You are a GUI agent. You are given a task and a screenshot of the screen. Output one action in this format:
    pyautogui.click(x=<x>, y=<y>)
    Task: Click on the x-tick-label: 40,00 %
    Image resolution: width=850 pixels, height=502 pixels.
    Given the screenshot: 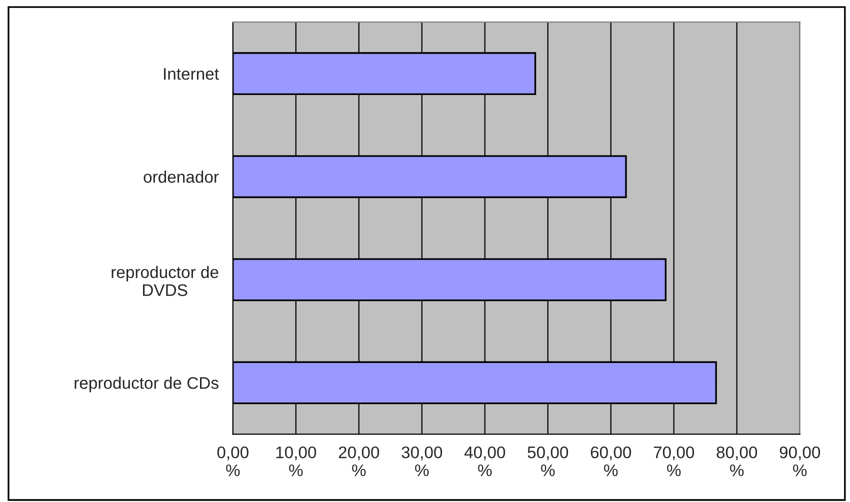 What is the action you would take?
    pyautogui.click(x=485, y=461)
    